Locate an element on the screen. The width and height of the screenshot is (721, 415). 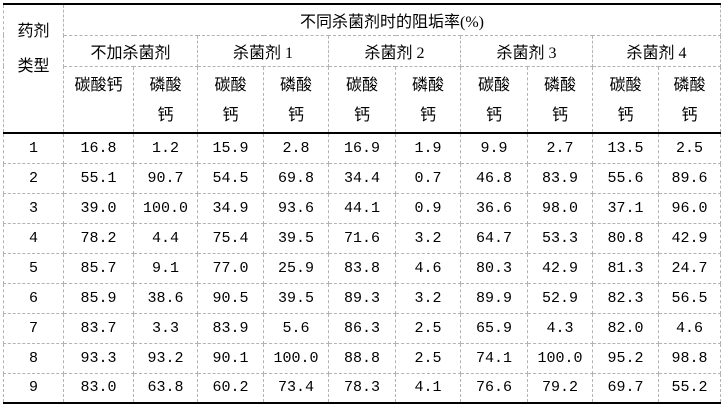
value-cell: 83.7 is located at coordinates (98, 328).